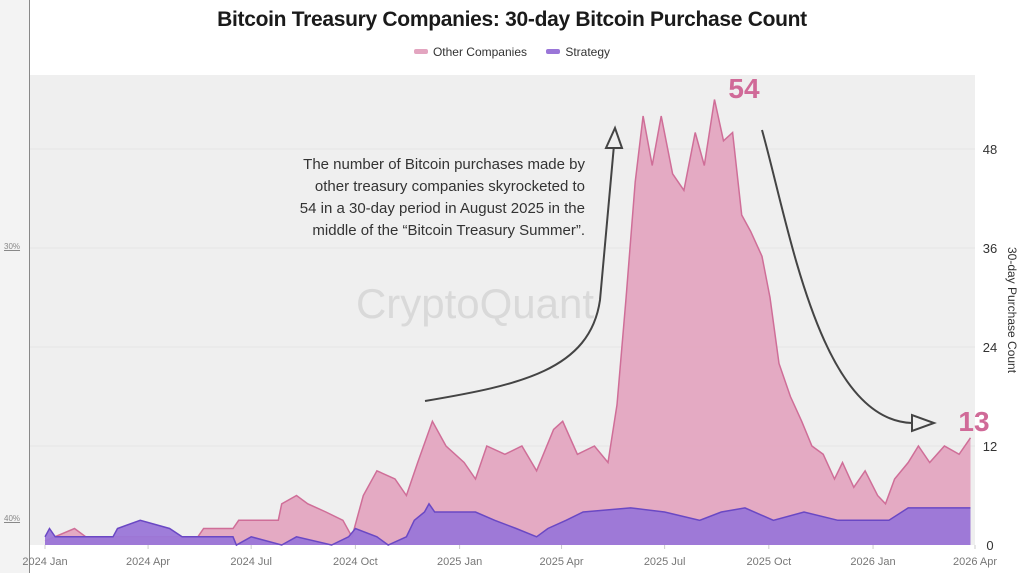  What do you see at coordinates (588, 51) in the screenshot?
I see `legend-label: Strategy` at bounding box center [588, 51].